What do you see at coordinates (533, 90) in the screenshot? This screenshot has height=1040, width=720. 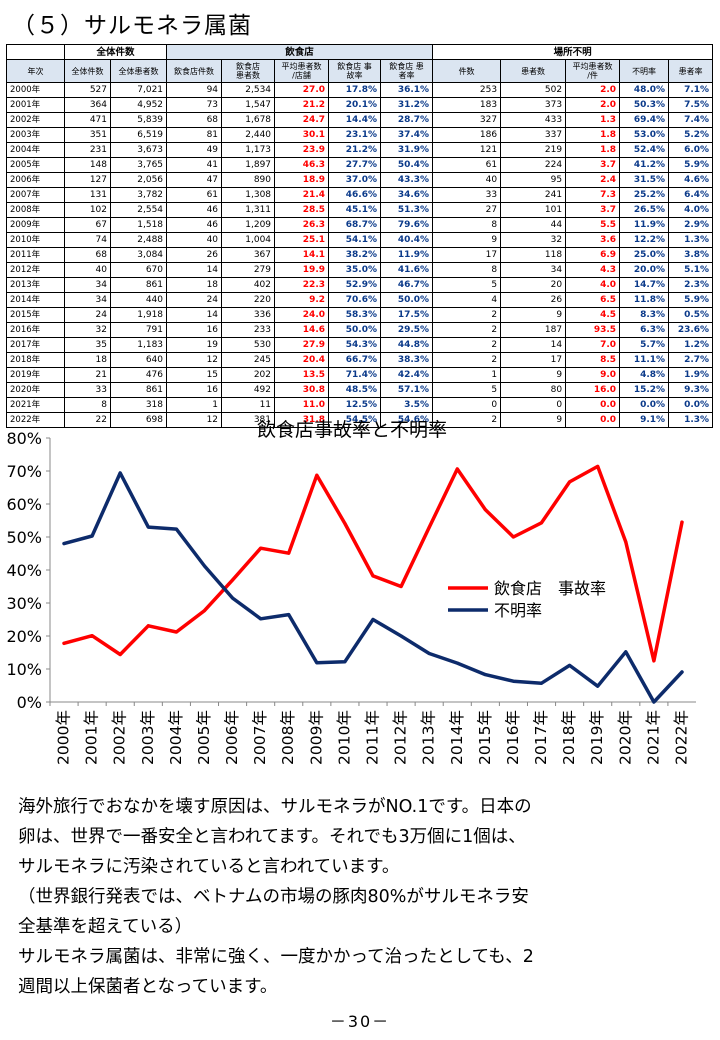 I see `table-cell: 502` at bounding box center [533, 90].